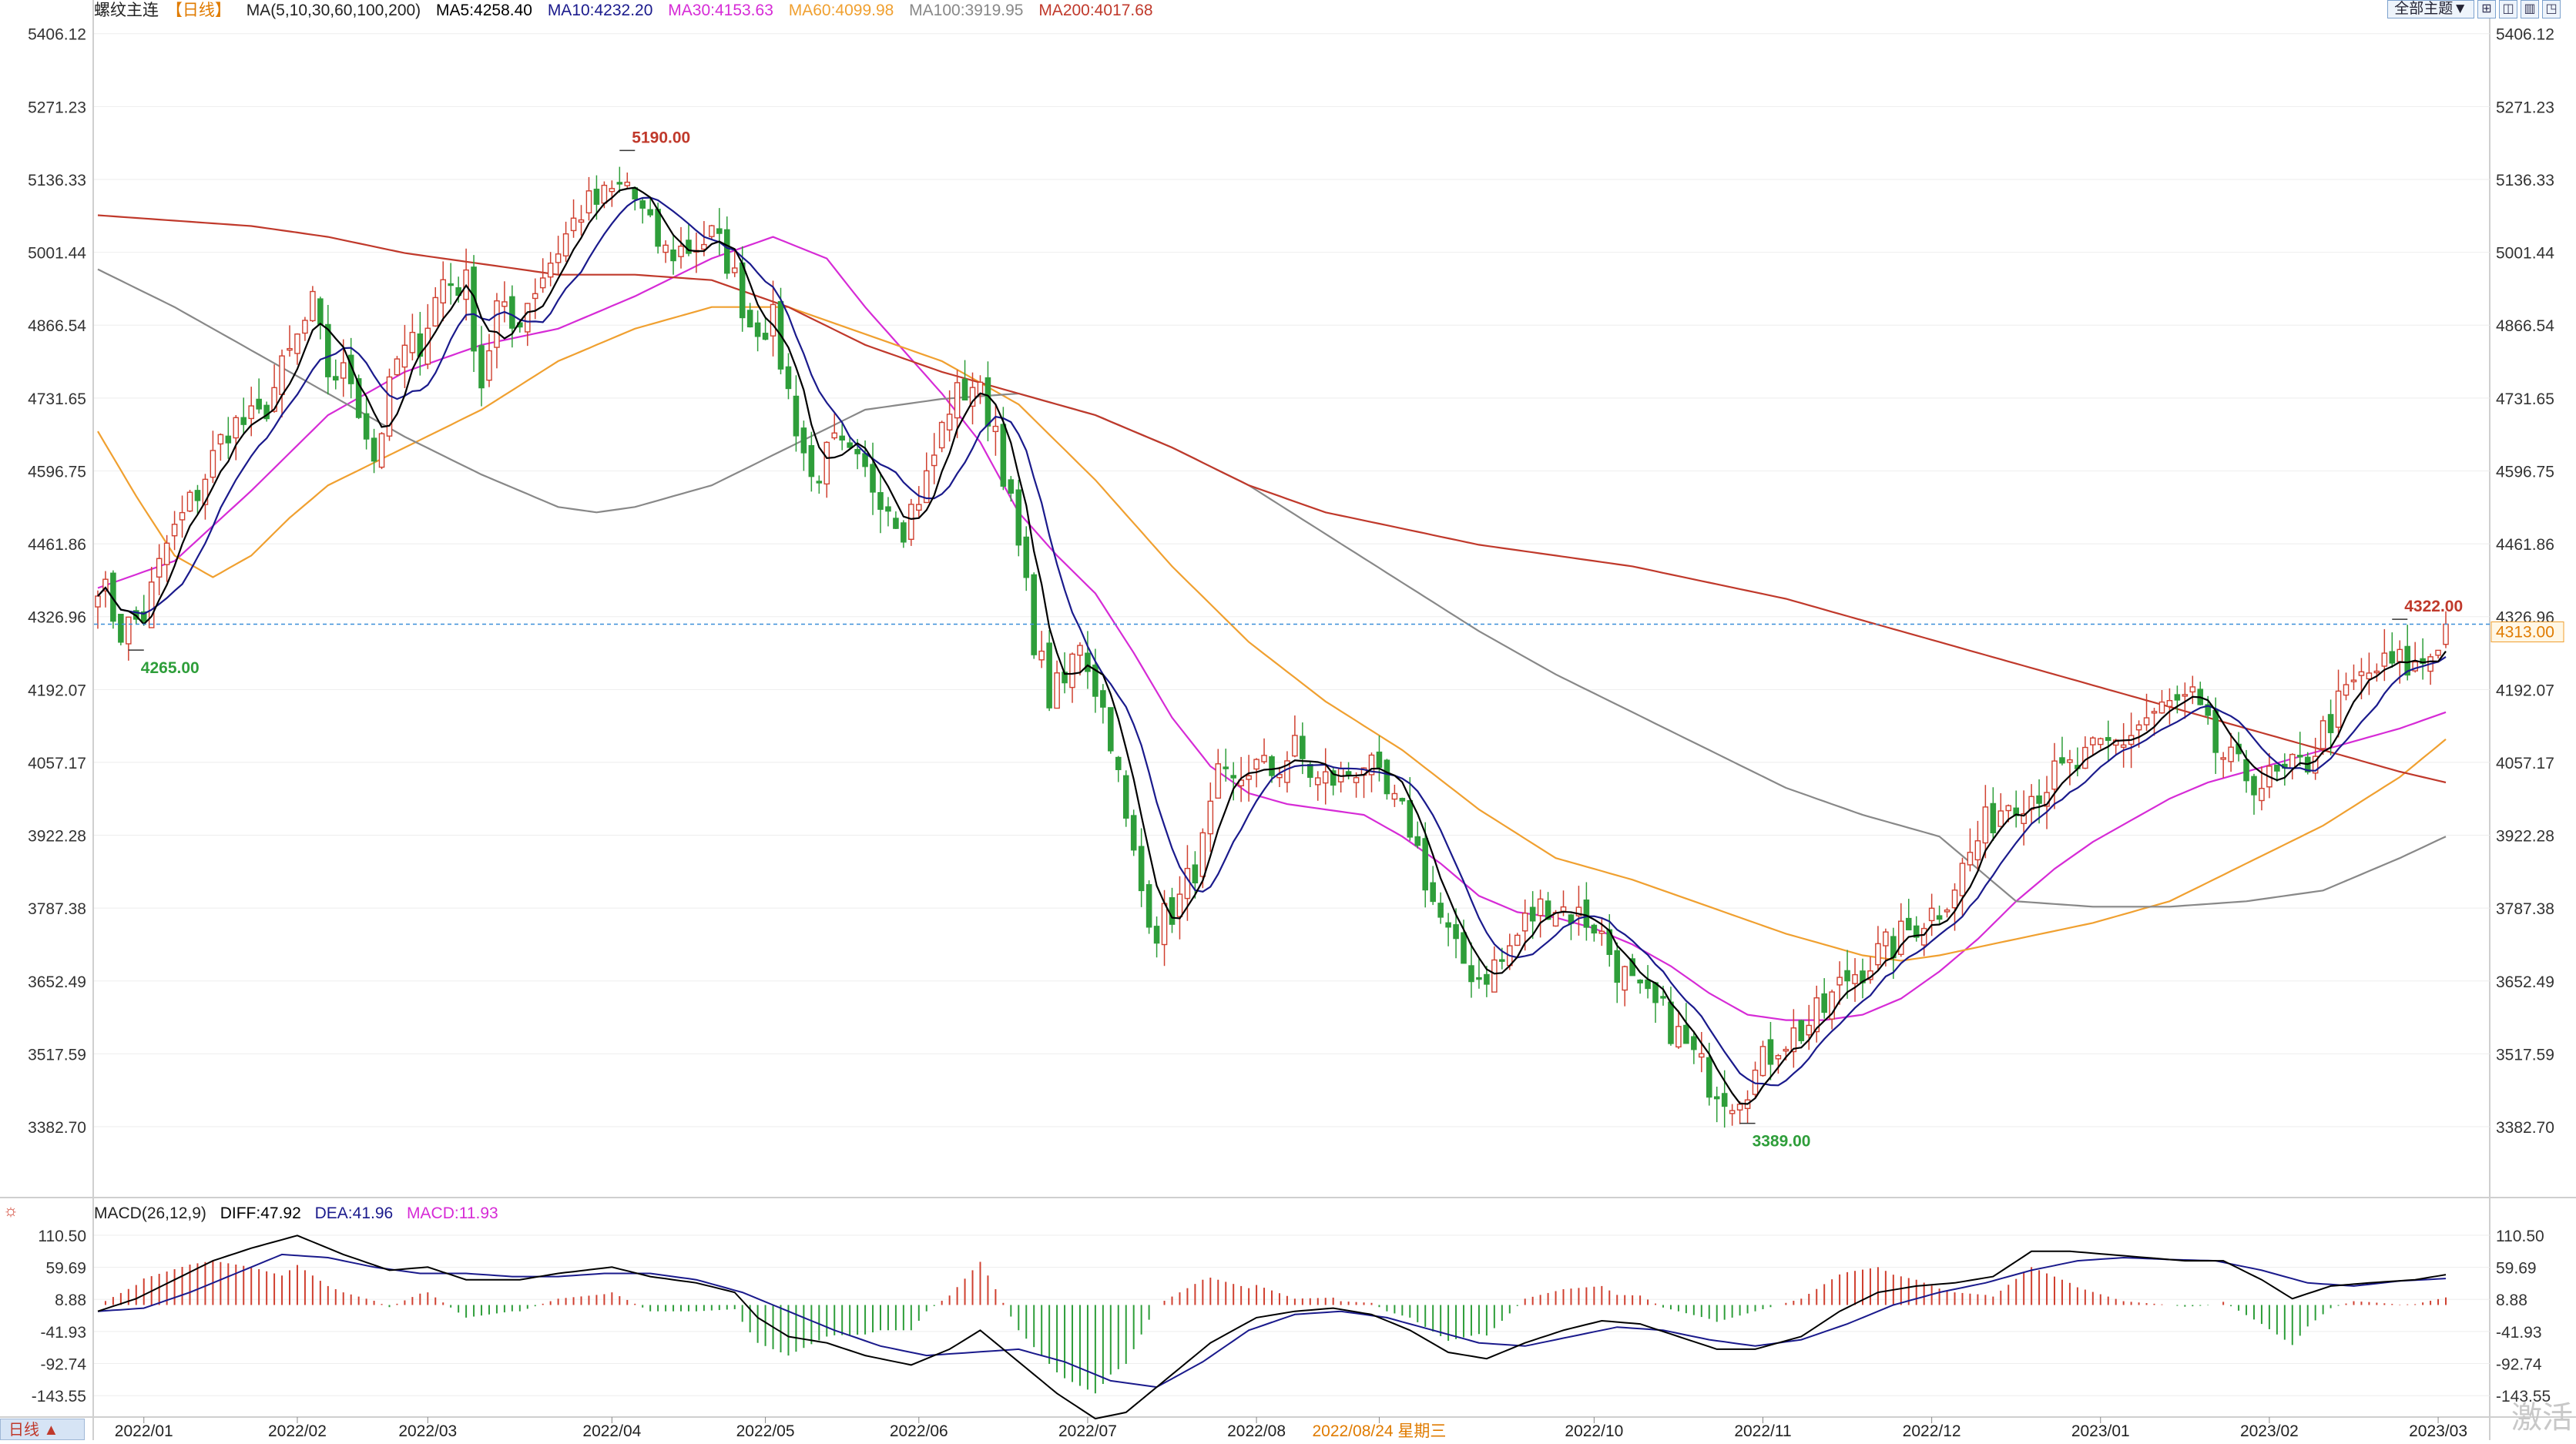 Image resolution: width=2576 pixels, height=1444 pixels. Describe the element at coordinates (42, 1429) in the screenshot. I see `period-button: 日线 ▲` at that location.